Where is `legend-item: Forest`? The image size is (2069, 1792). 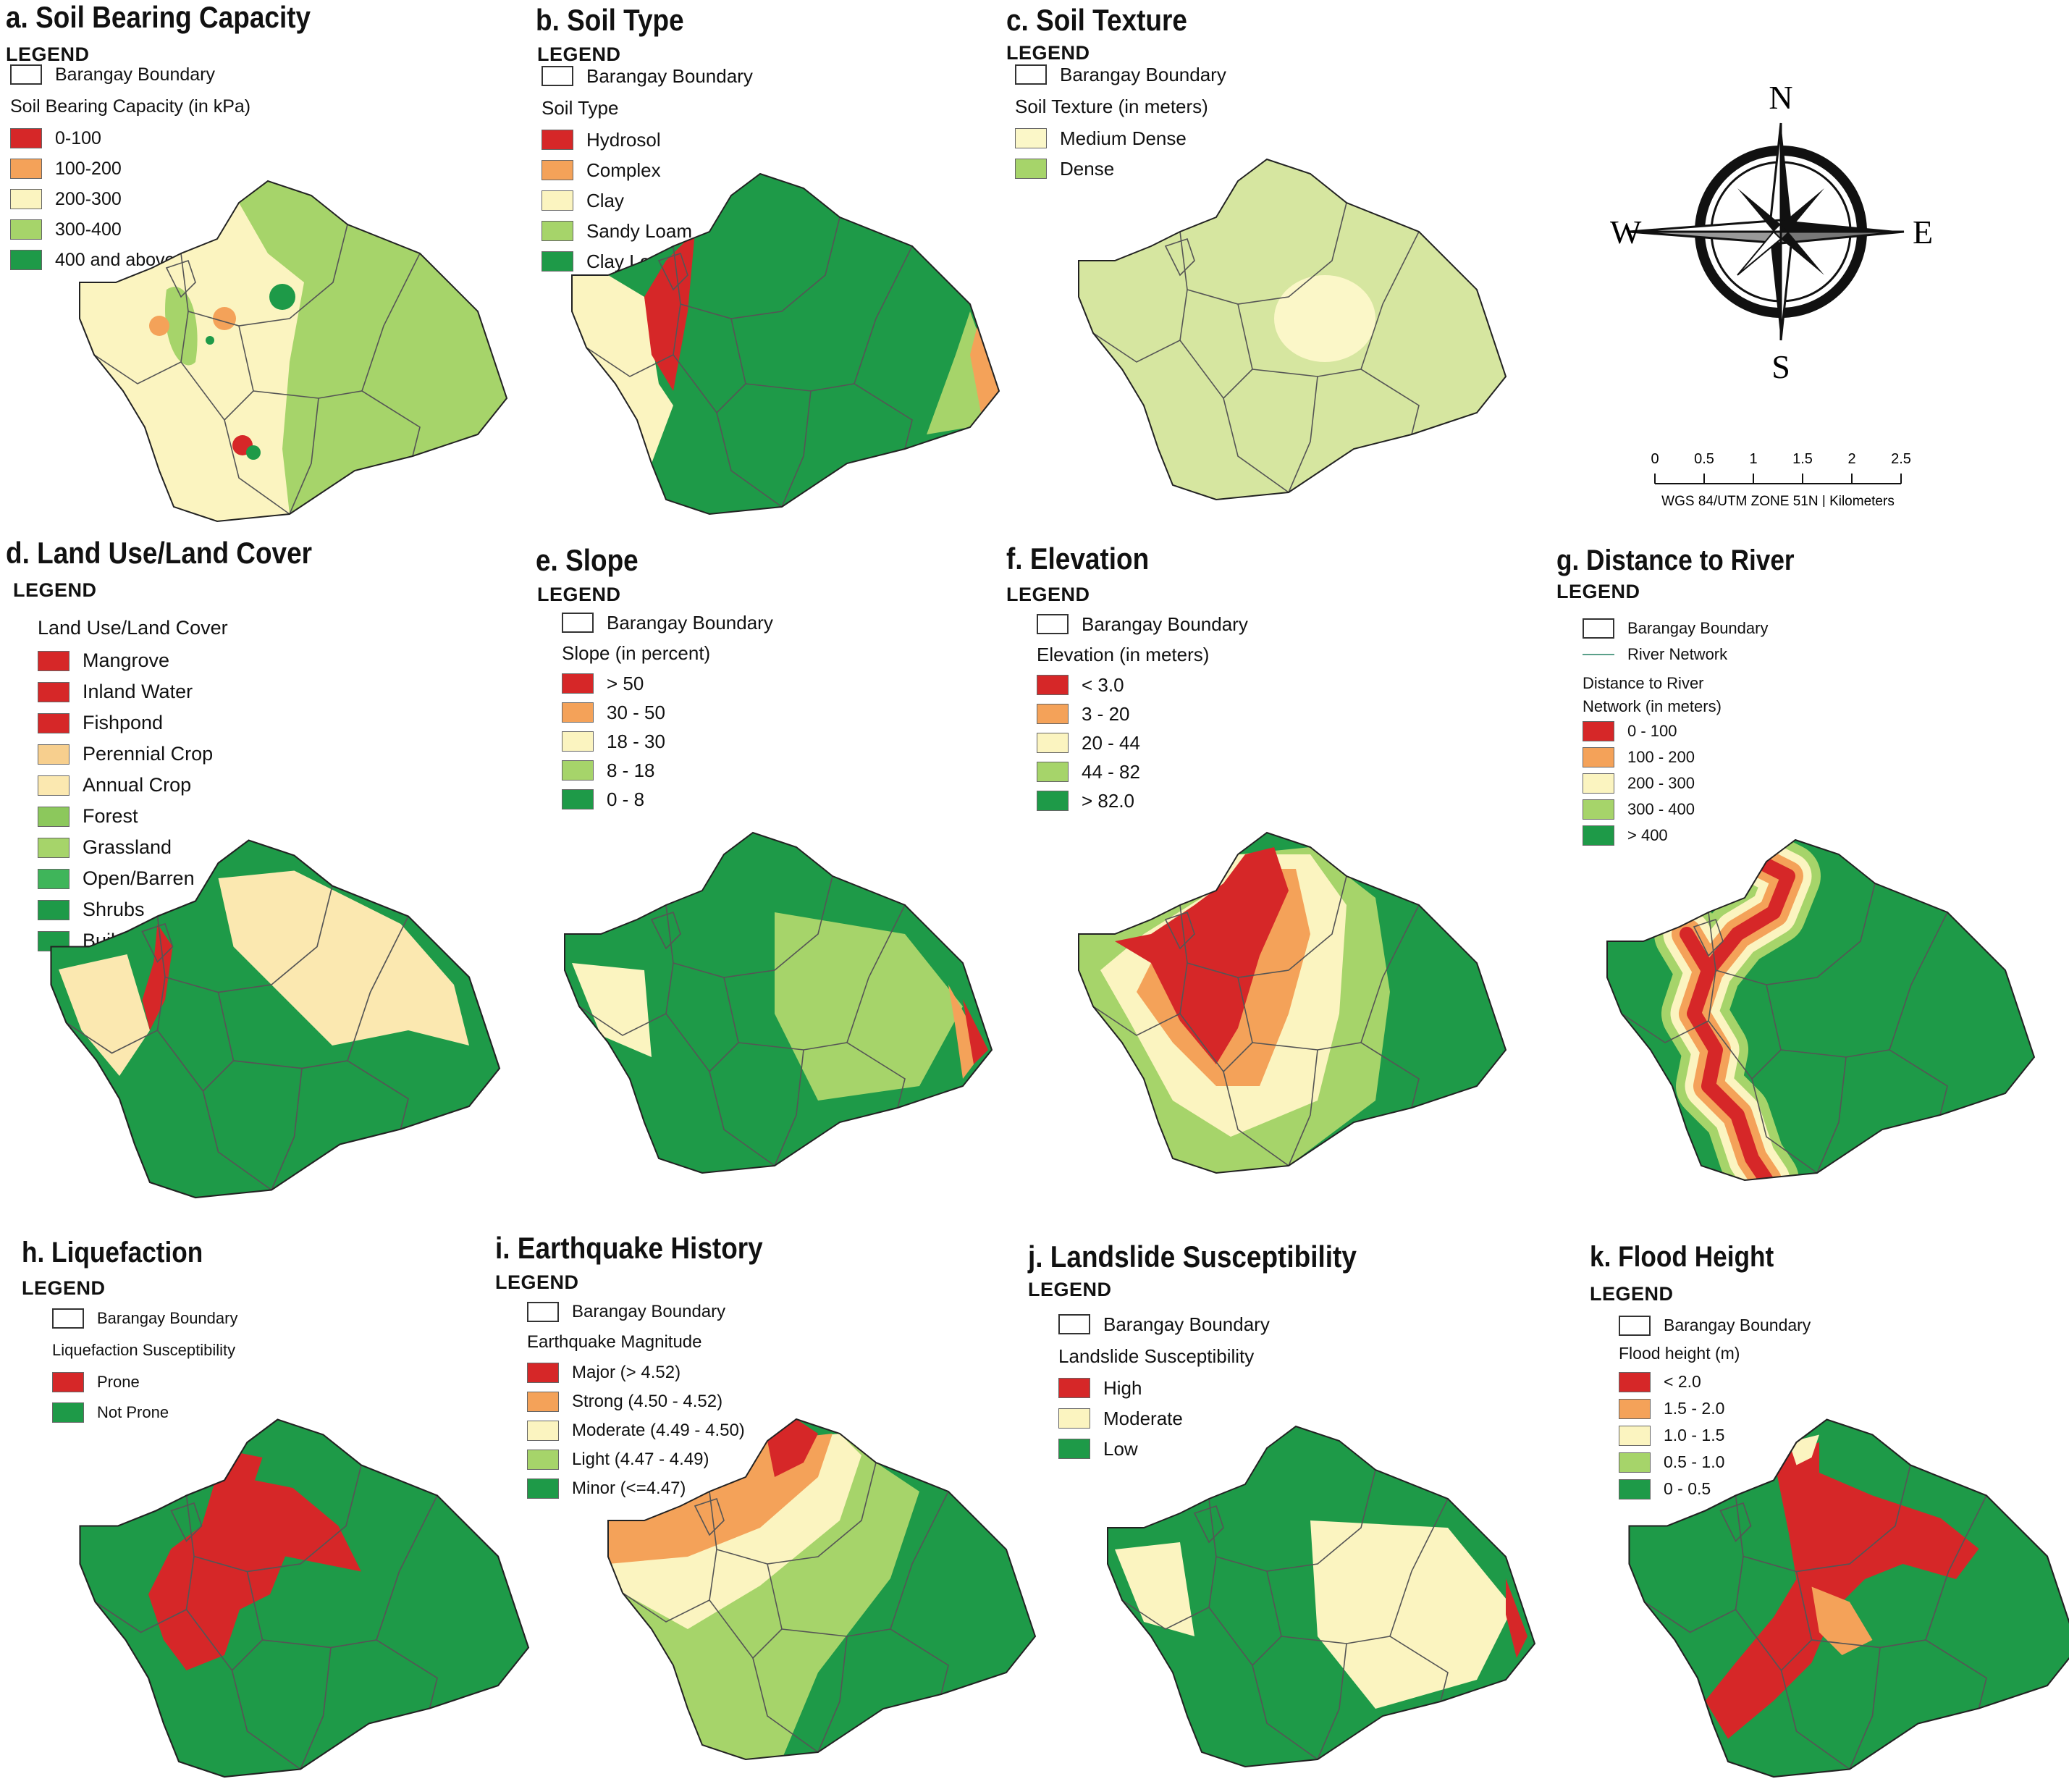
legend-item: Forest is located at coordinates (133, 816).